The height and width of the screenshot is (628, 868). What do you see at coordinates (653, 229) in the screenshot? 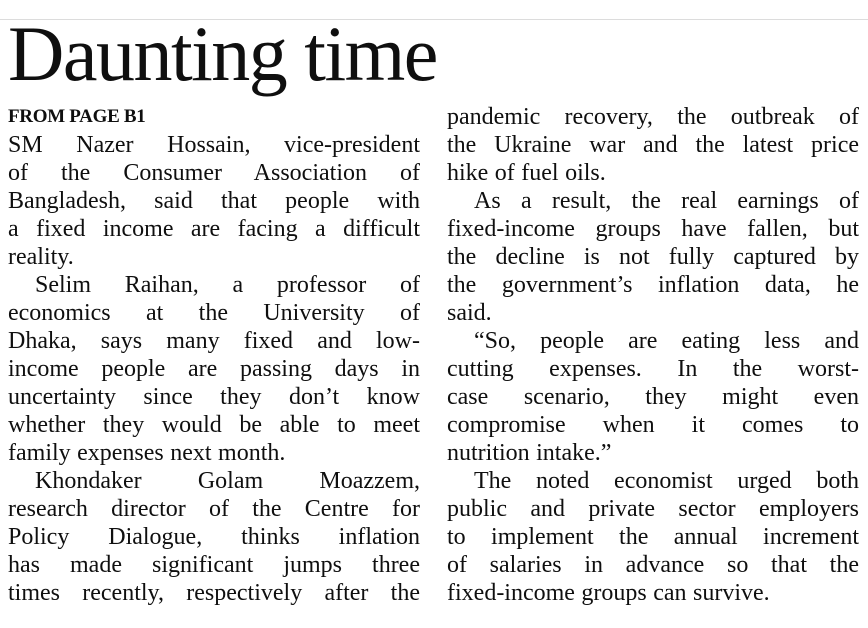
I see `article-line: fixed-income groups have fallen, but` at bounding box center [653, 229].